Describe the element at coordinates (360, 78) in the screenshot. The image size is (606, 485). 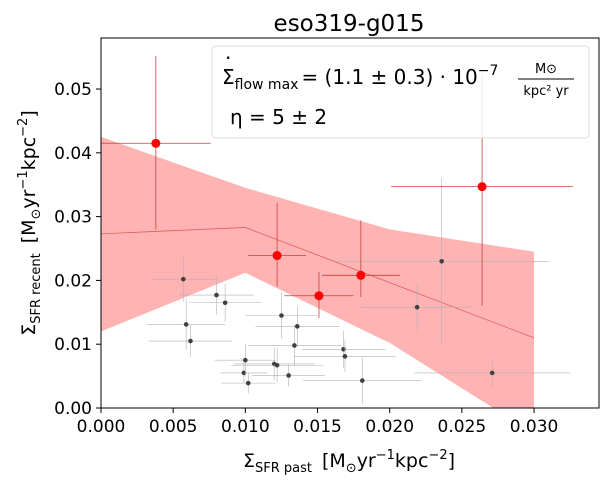
I see `legend-flow-equation: Σflow max = (1.1 ± 0.3) · 10−7` at that location.